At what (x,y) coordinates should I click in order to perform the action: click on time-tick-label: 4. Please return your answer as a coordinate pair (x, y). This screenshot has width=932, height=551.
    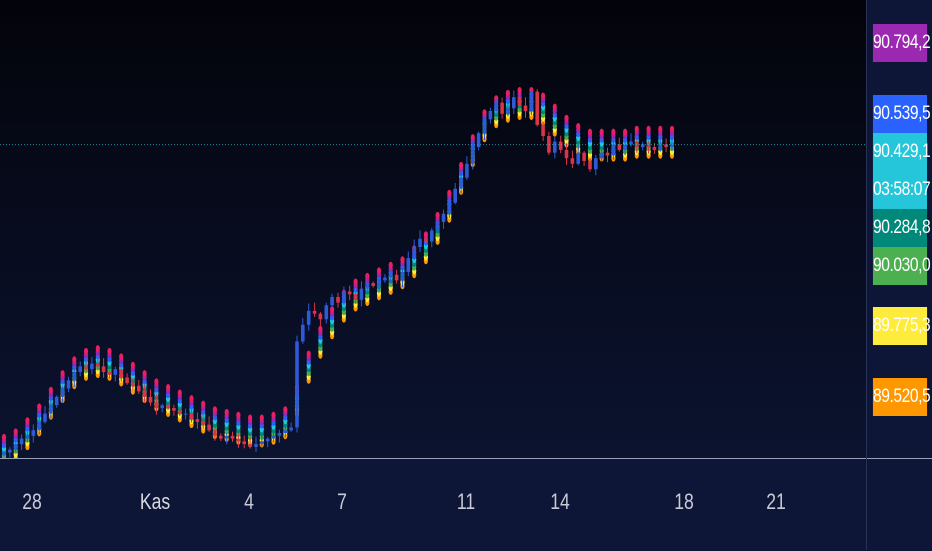
    Looking at the image, I should click on (249, 501).